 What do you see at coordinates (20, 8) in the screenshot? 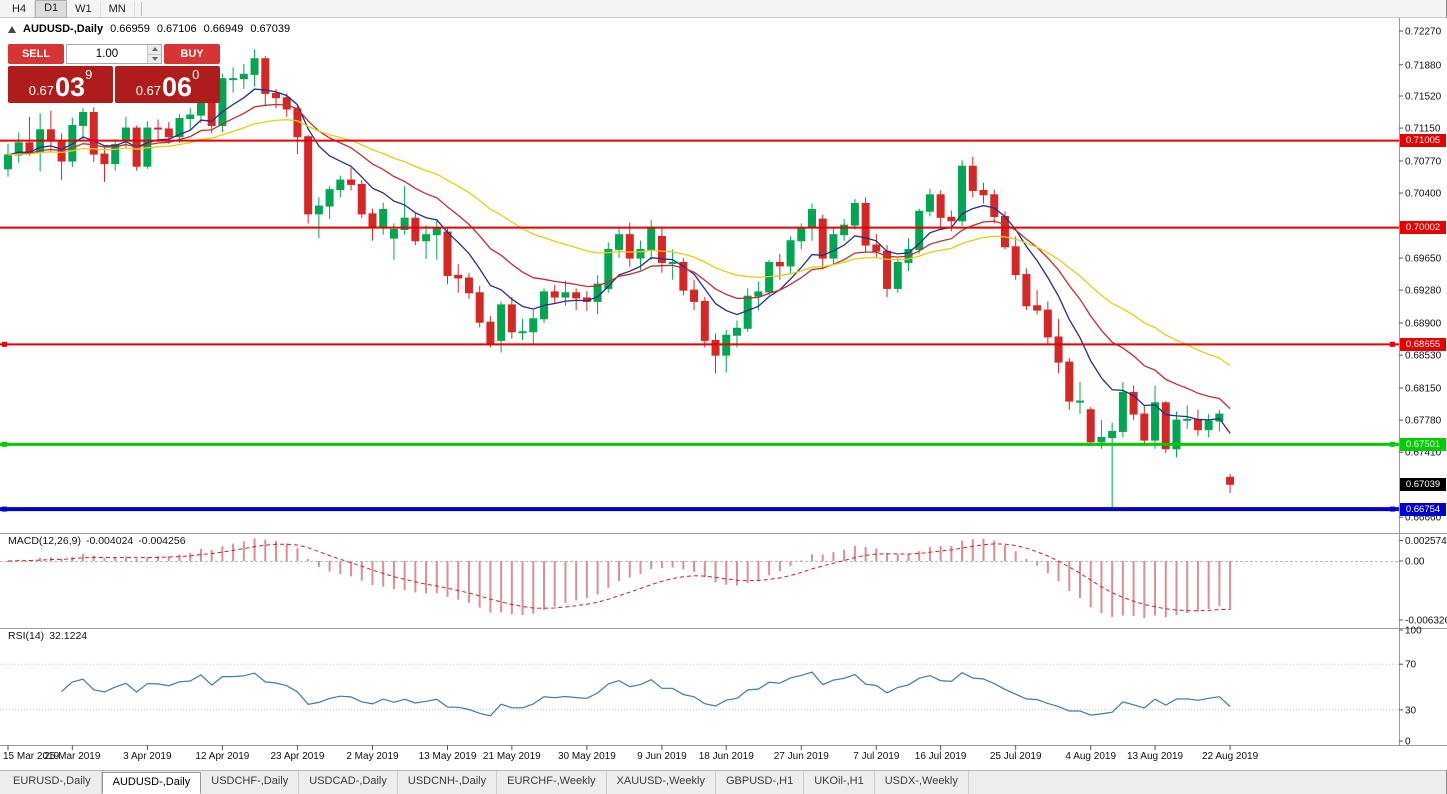
I see `timeframe-h4: H4` at bounding box center [20, 8].